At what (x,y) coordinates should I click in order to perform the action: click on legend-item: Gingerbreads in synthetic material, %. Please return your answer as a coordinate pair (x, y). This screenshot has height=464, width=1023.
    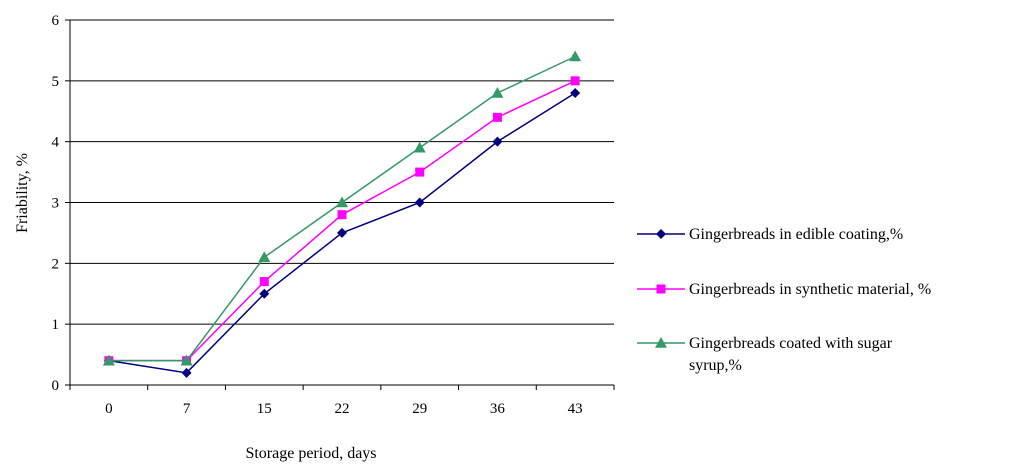
    Looking at the image, I should click on (784, 289).